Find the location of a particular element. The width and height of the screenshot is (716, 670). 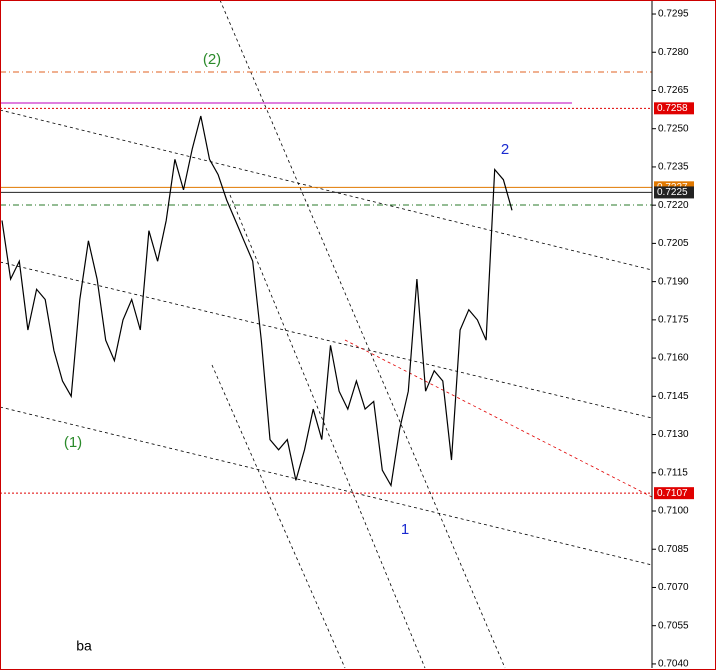

trend-line is located at coordinates (278, 516).